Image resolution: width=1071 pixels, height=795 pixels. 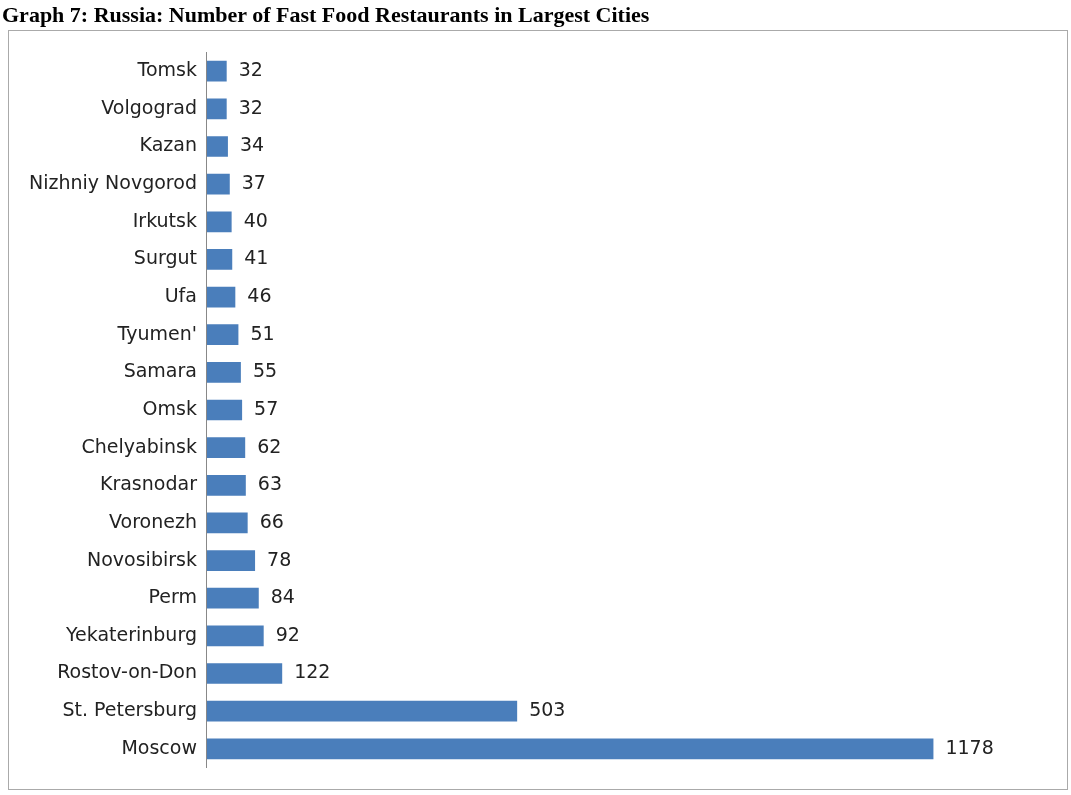 I want to click on y-tick-label: Nizhniy Novgorod, so click(x=112, y=182).